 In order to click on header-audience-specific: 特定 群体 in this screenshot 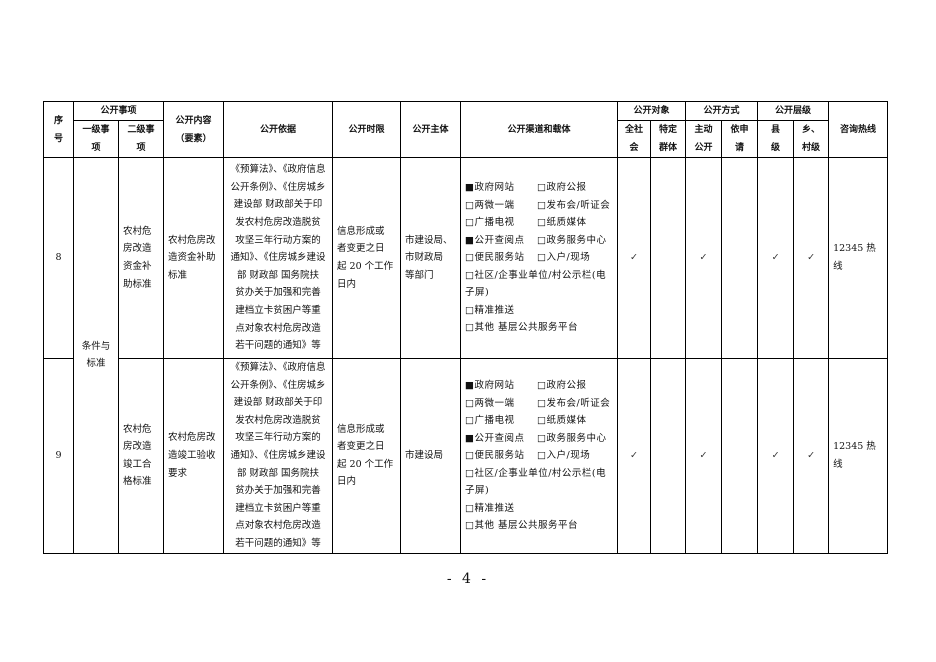, I will do `click(668, 139)`.